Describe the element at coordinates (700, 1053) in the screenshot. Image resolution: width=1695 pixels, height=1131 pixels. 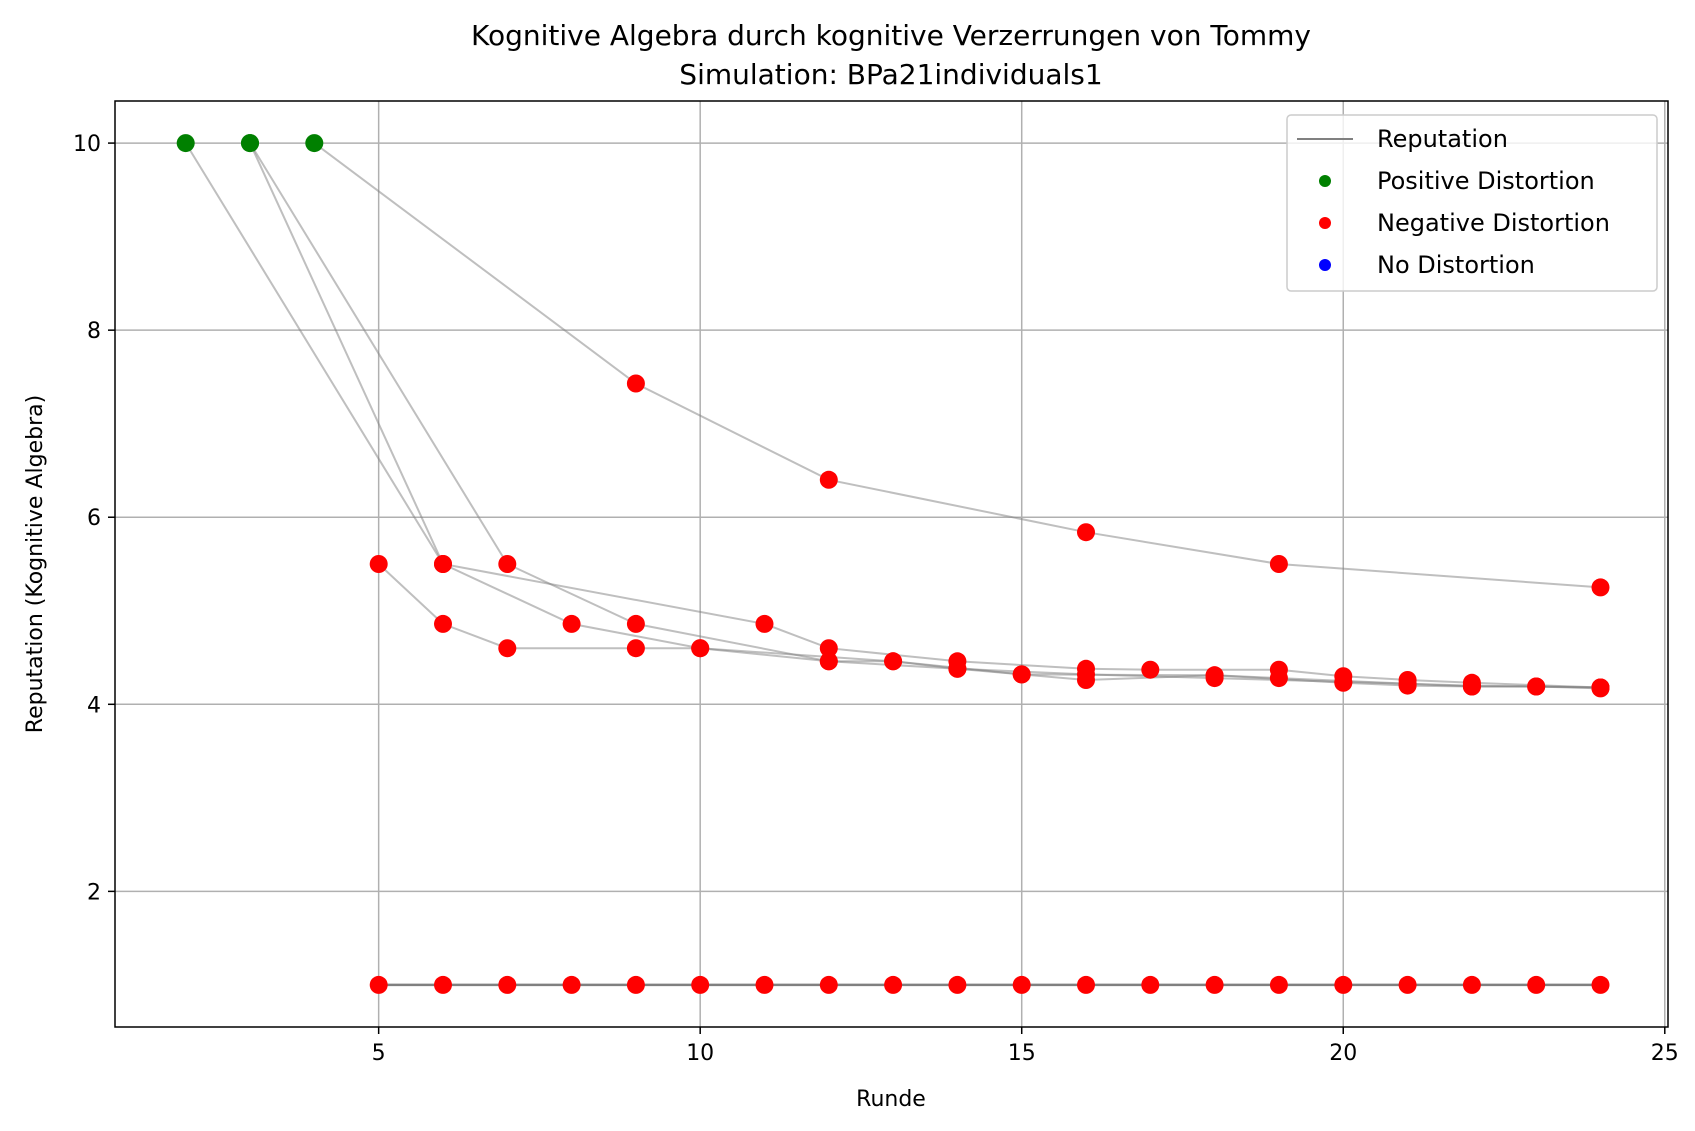
I see `x-tick-label: 10` at that location.